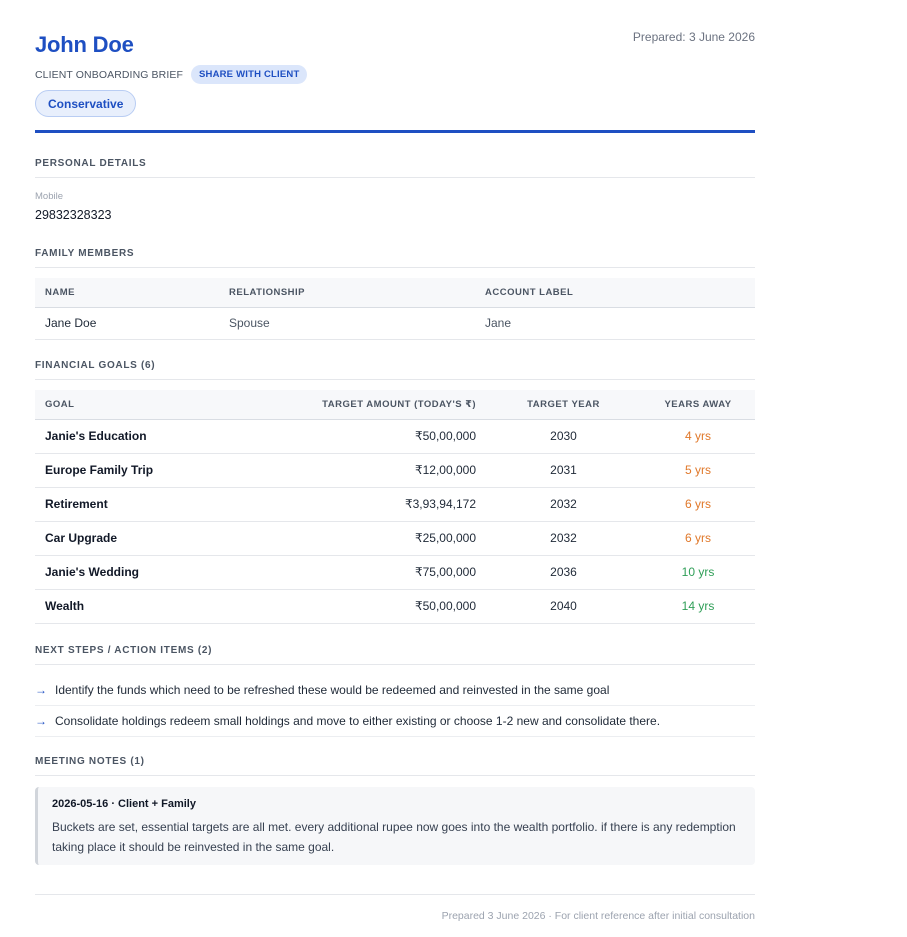 The height and width of the screenshot is (937, 907). What do you see at coordinates (563, 572) in the screenshot?
I see `goal-target-year: 2036` at bounding box center [563, 572].